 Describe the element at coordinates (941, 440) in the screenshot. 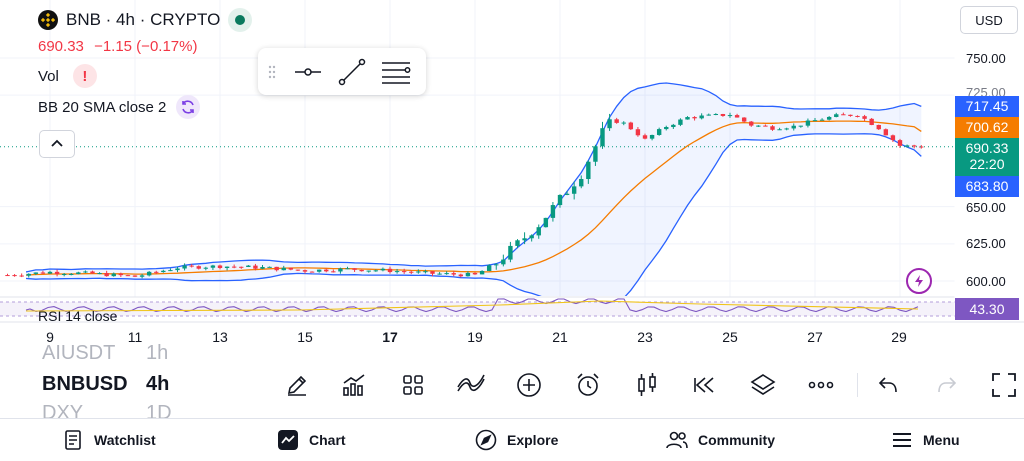

I see `nav-menu-label: Menu` at that location.